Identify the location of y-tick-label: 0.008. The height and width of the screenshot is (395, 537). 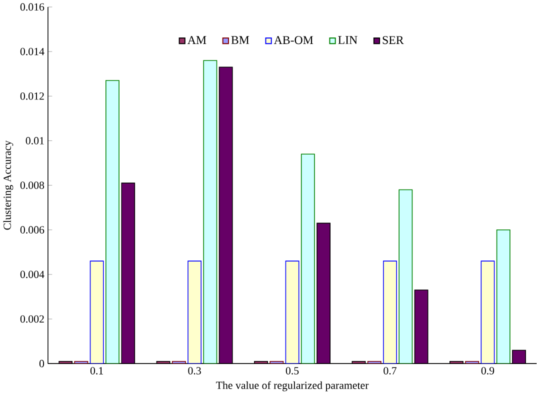
(32, 186).